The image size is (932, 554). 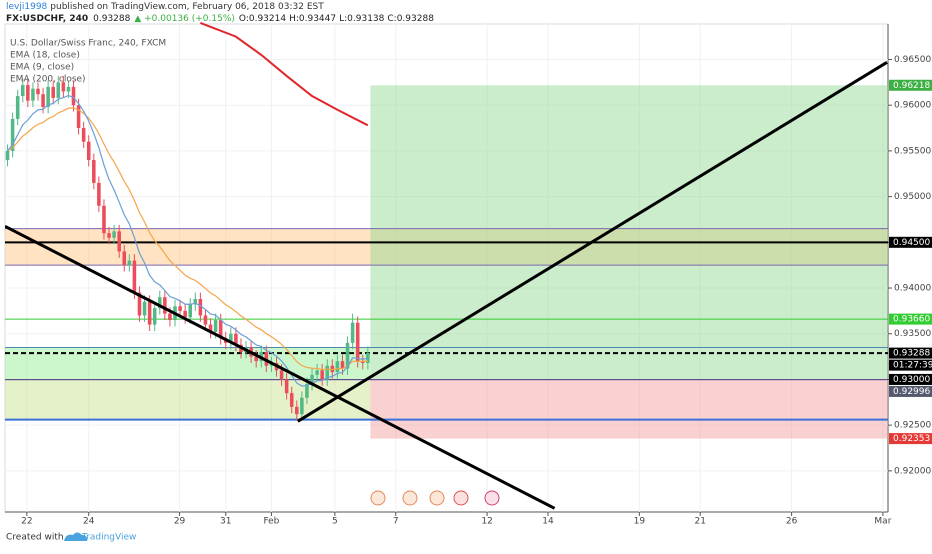 What do you see at coordinates (548, 522) in the screenshot?
I see `x-tick-label: 14` at bounding box center [548, 522].